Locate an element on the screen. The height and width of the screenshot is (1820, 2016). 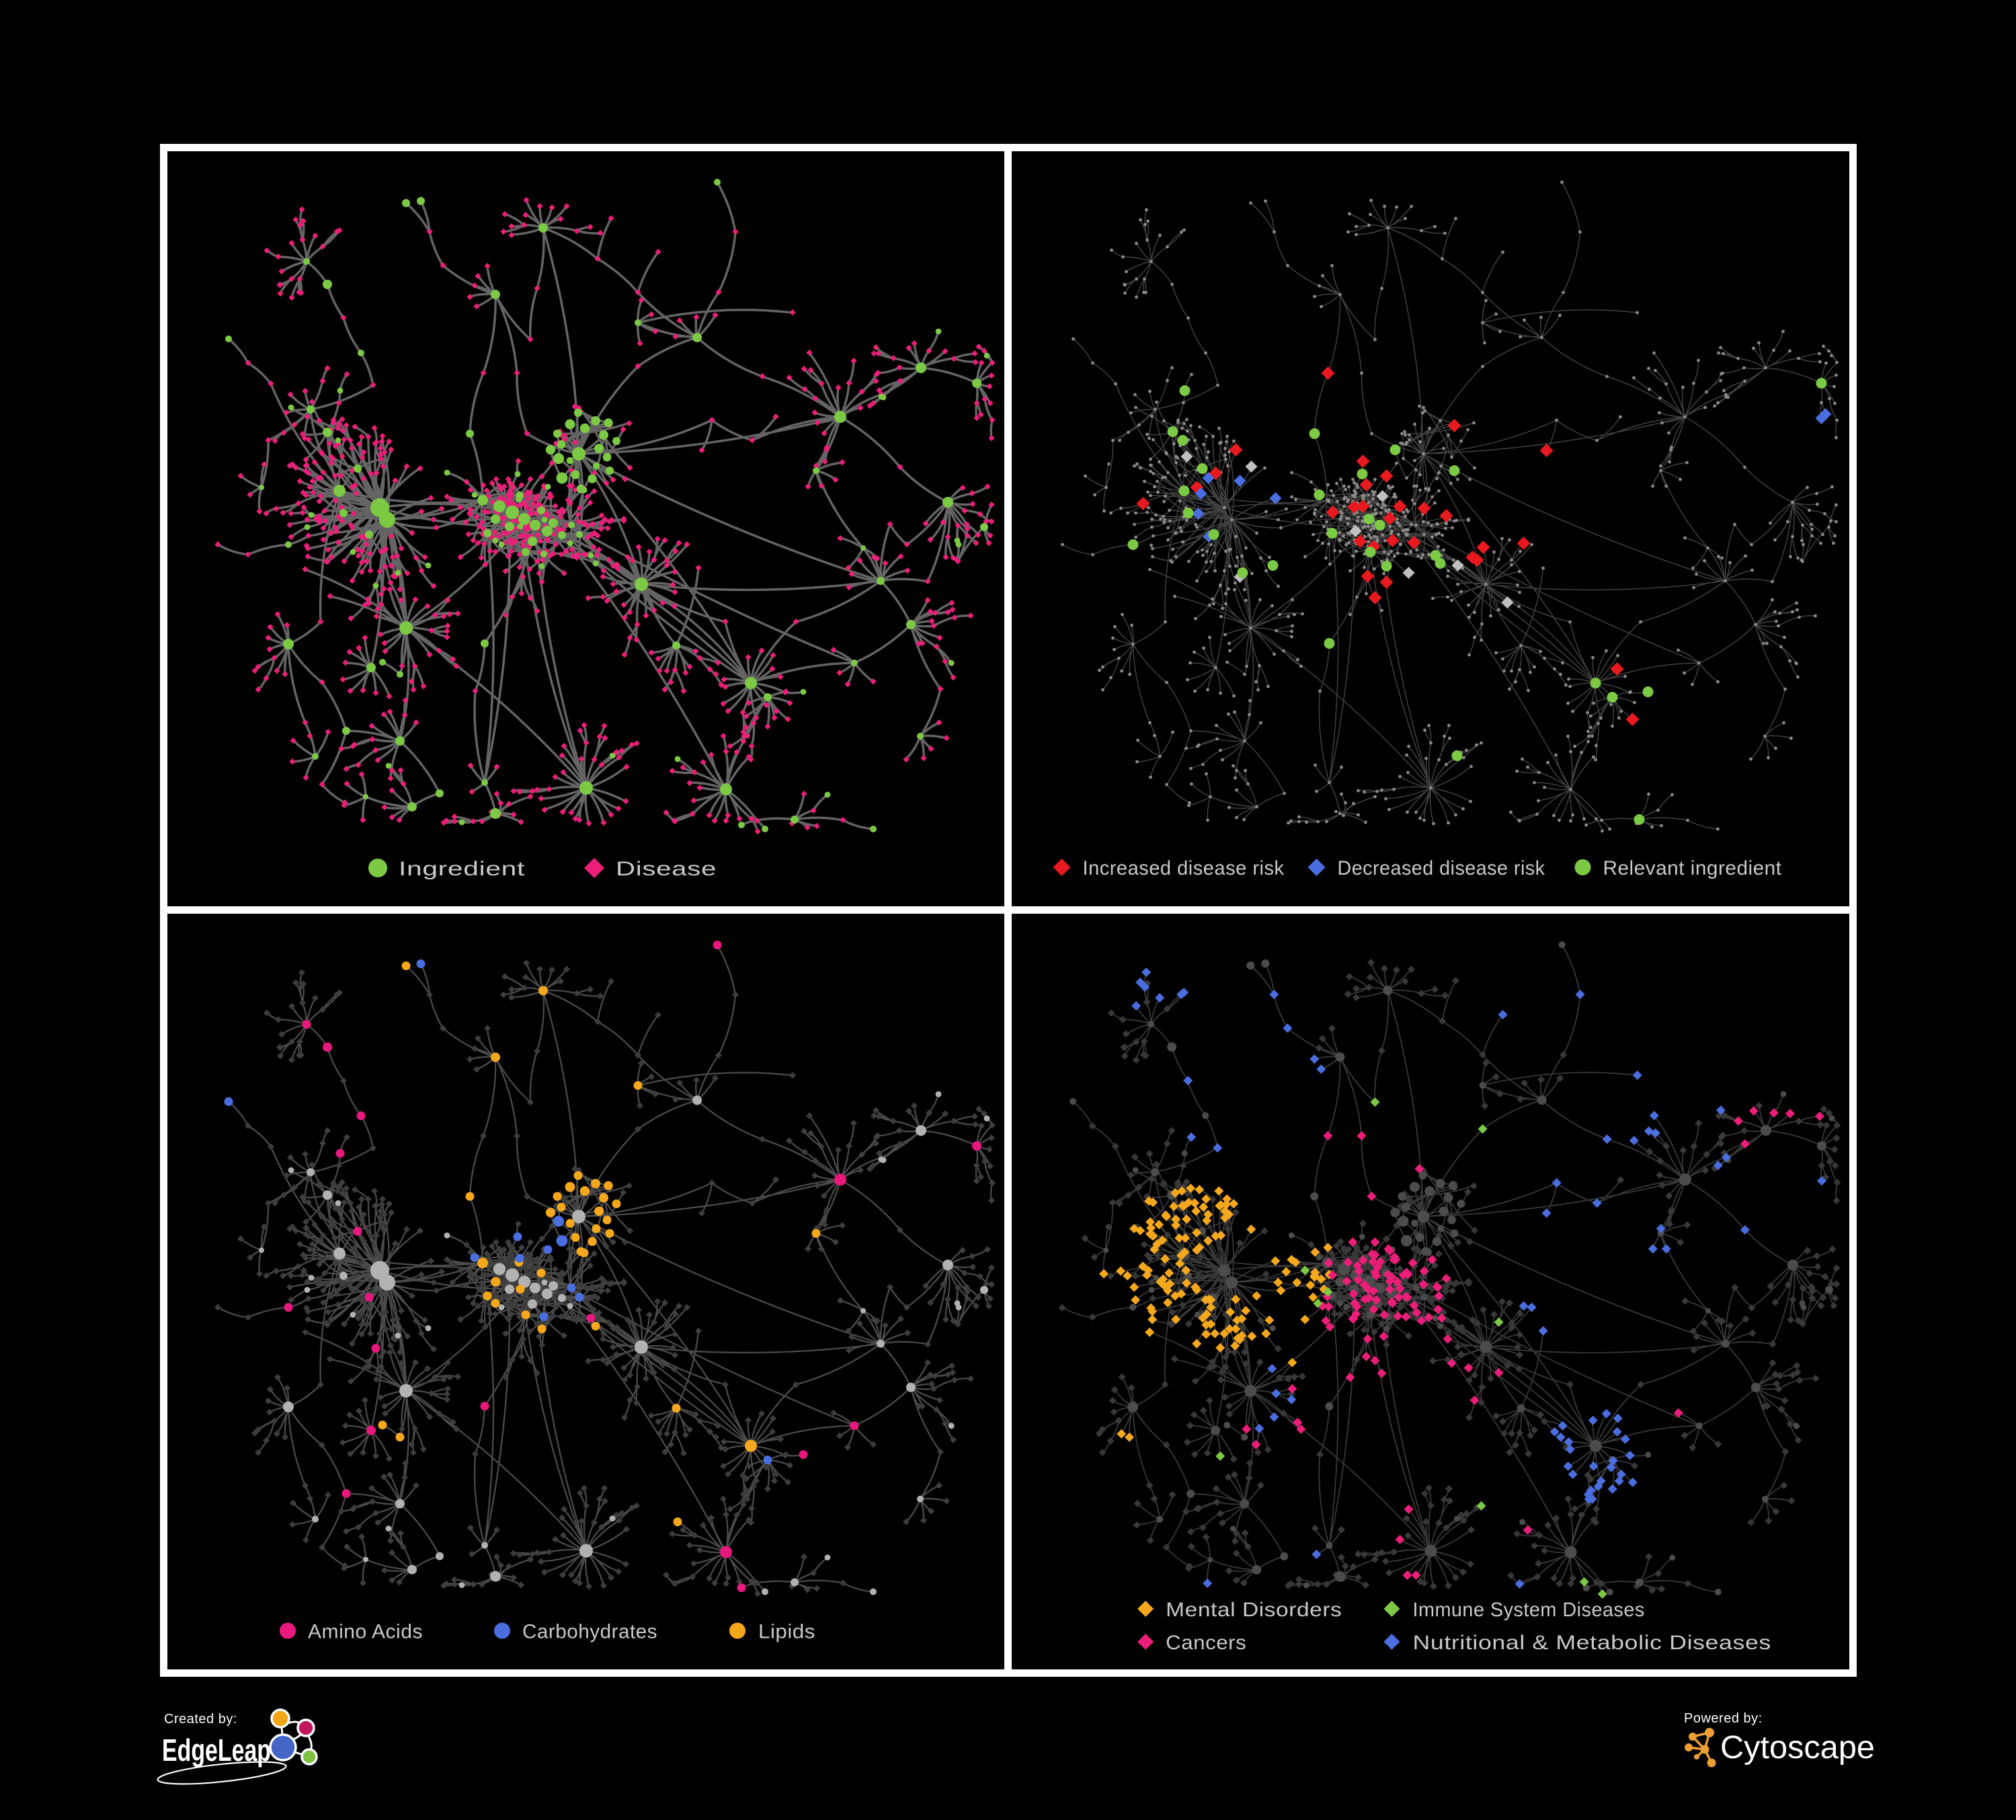
svg-text: Increased disease risk is located at coordinates (1184, 868).